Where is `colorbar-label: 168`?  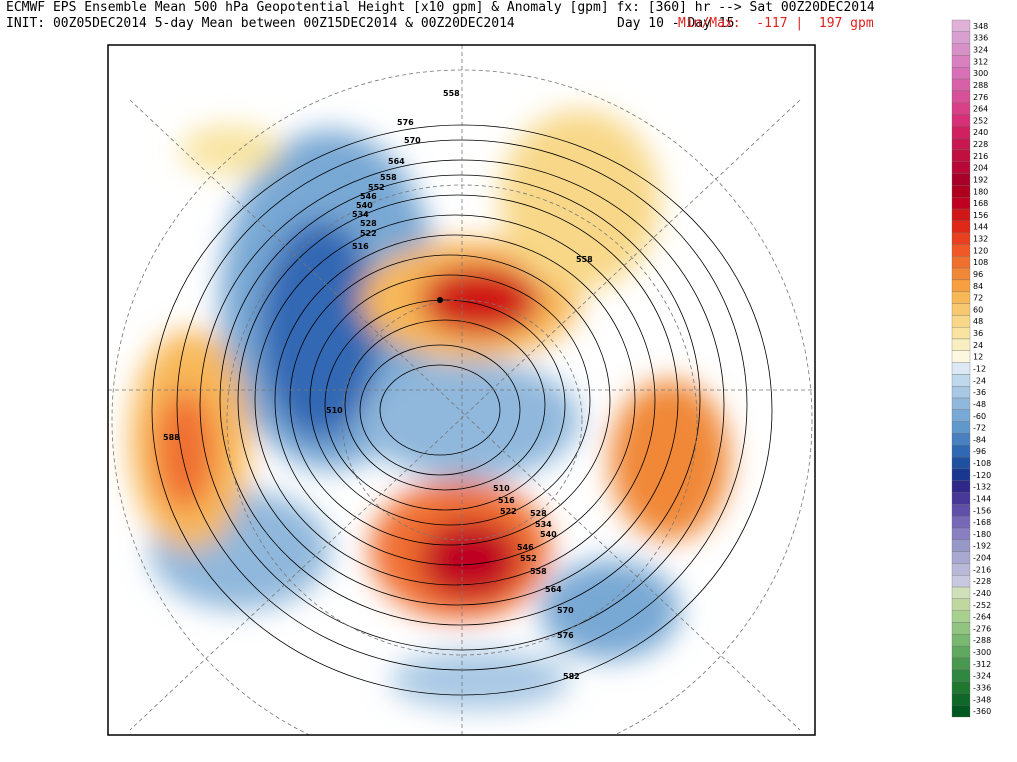
colorbar-label: 168 is located at coordinates (980, 203).